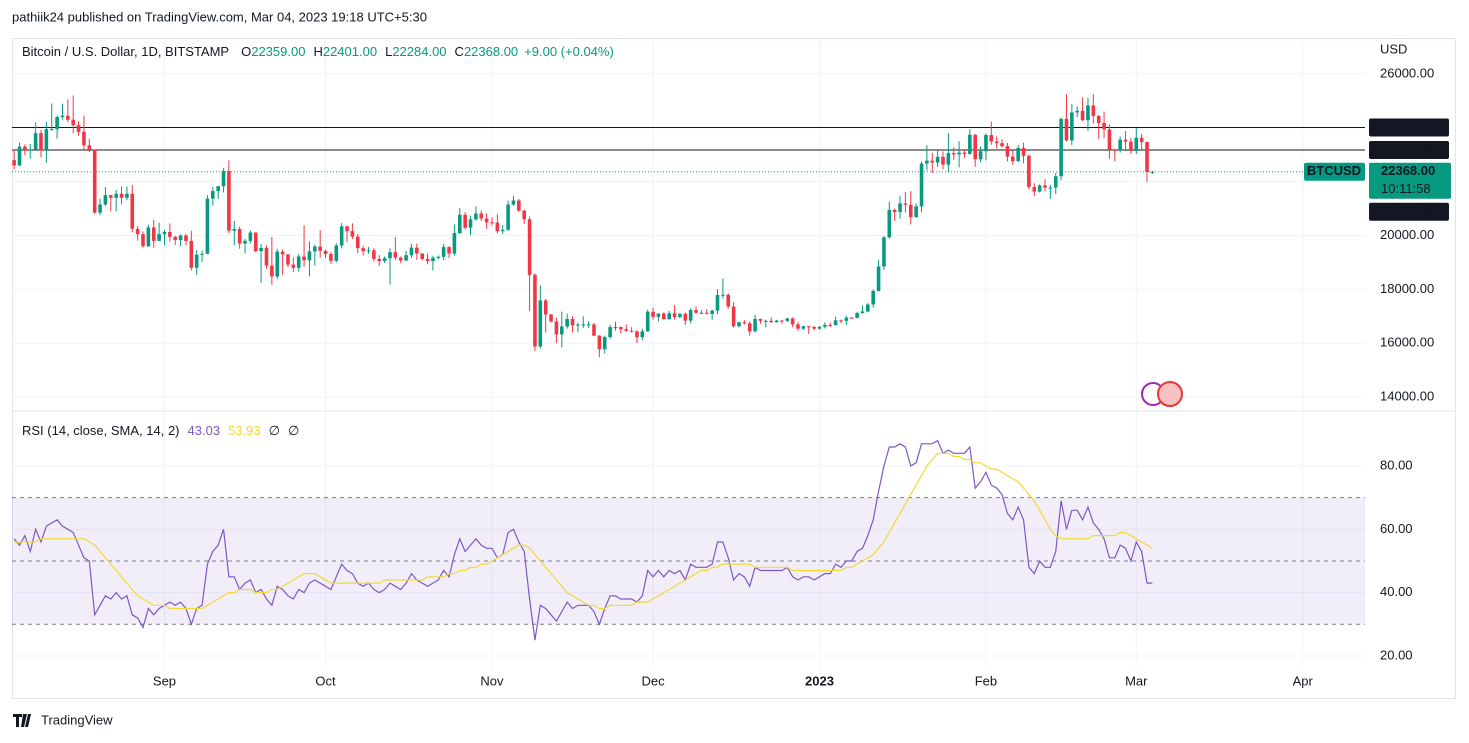 Image resolution: width=1469 pixels, height=743 pixels. I want to click on hline-label-box, so click(1409, 127).